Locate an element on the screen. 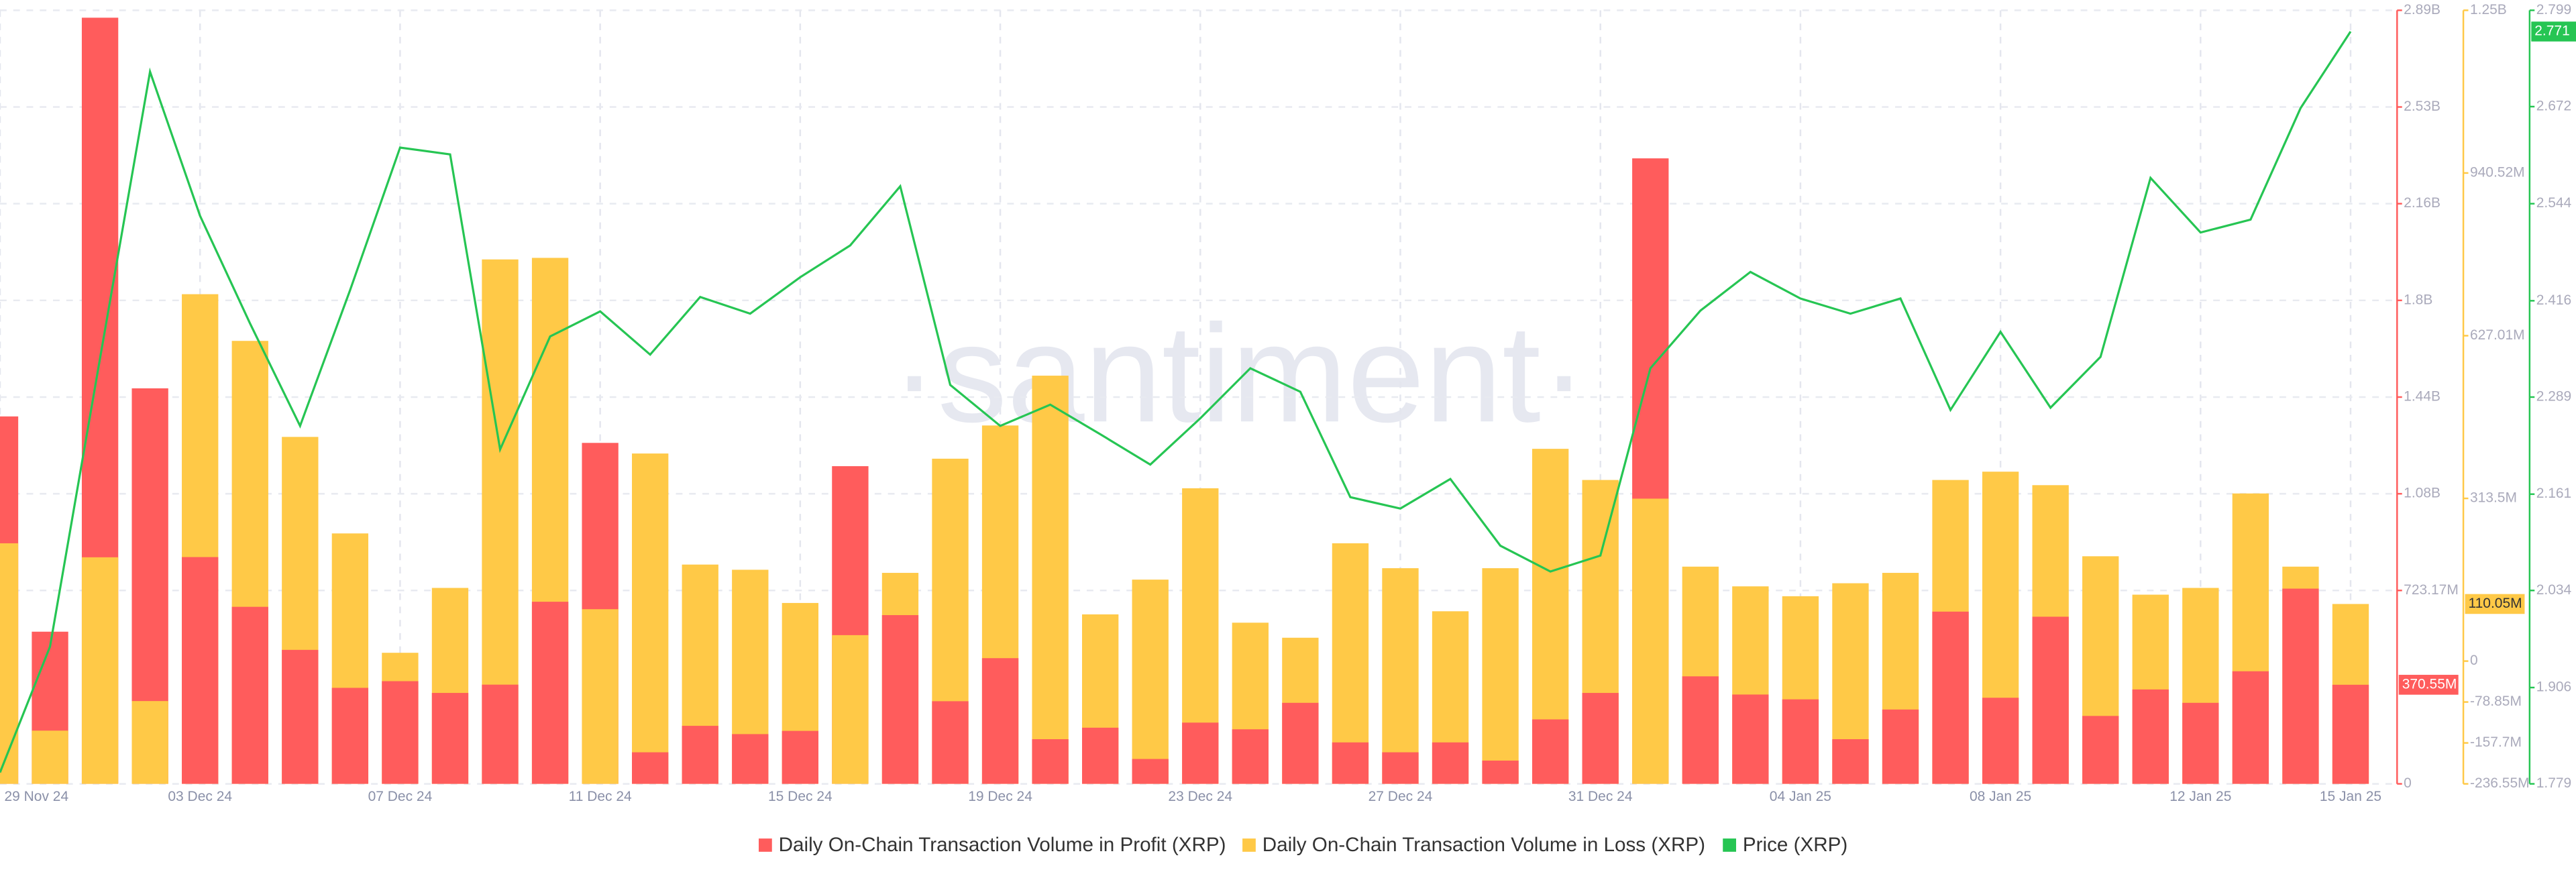 Image resolution: width=2576 pixels, height=872 pixels. y-tick-label: -78.85M is located at coordinates (2496, 701).